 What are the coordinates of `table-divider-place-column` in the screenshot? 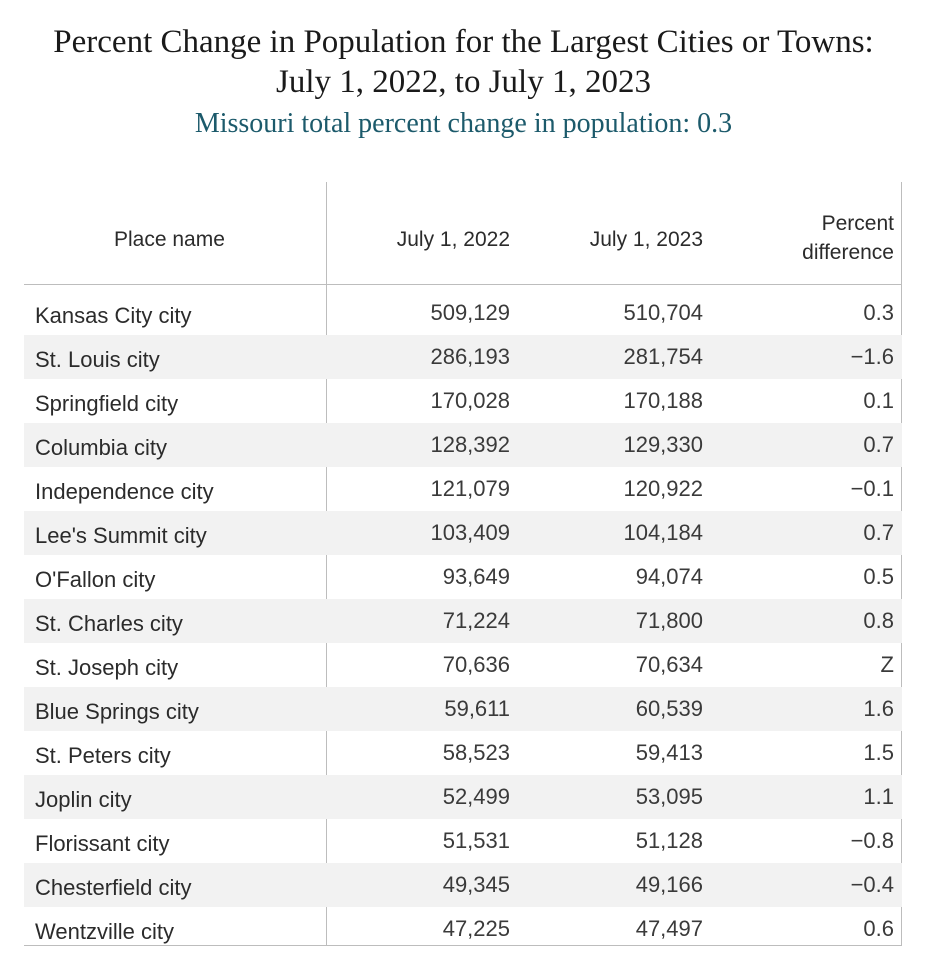 It's located at (326, 564).